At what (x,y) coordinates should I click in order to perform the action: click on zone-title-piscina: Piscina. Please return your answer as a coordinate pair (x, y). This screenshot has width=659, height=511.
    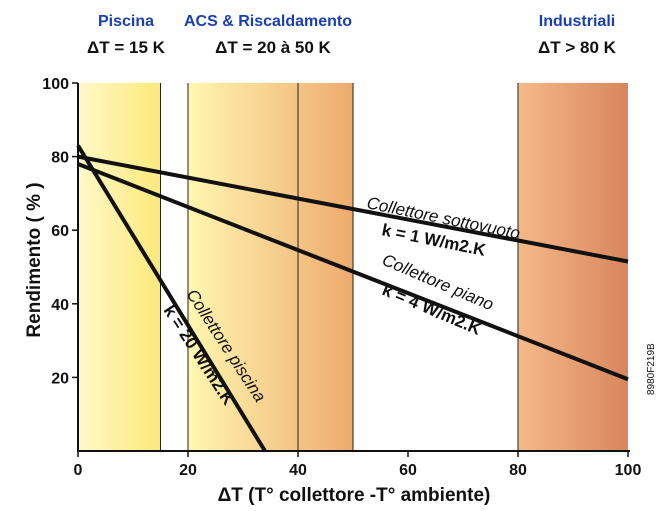
    Looking at the image, I should click on (126, 21).